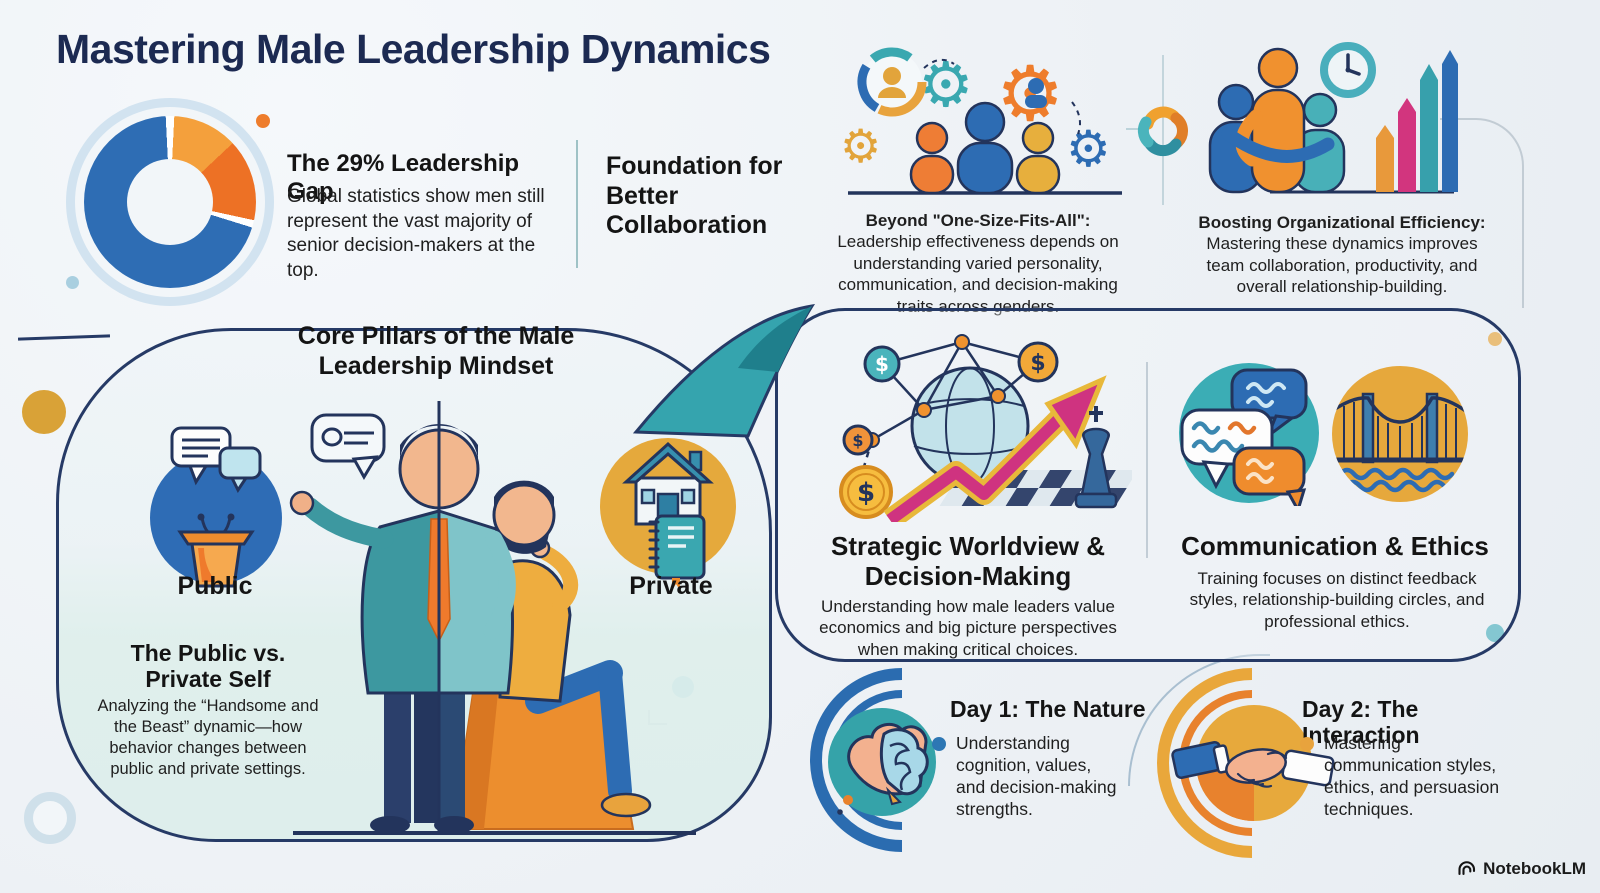 The height and width of the screenshot is (893, 1600). Describe the element at coordinates (1467, 868) in the screenshot. I see `notebooklm-logo-icon` at that location.